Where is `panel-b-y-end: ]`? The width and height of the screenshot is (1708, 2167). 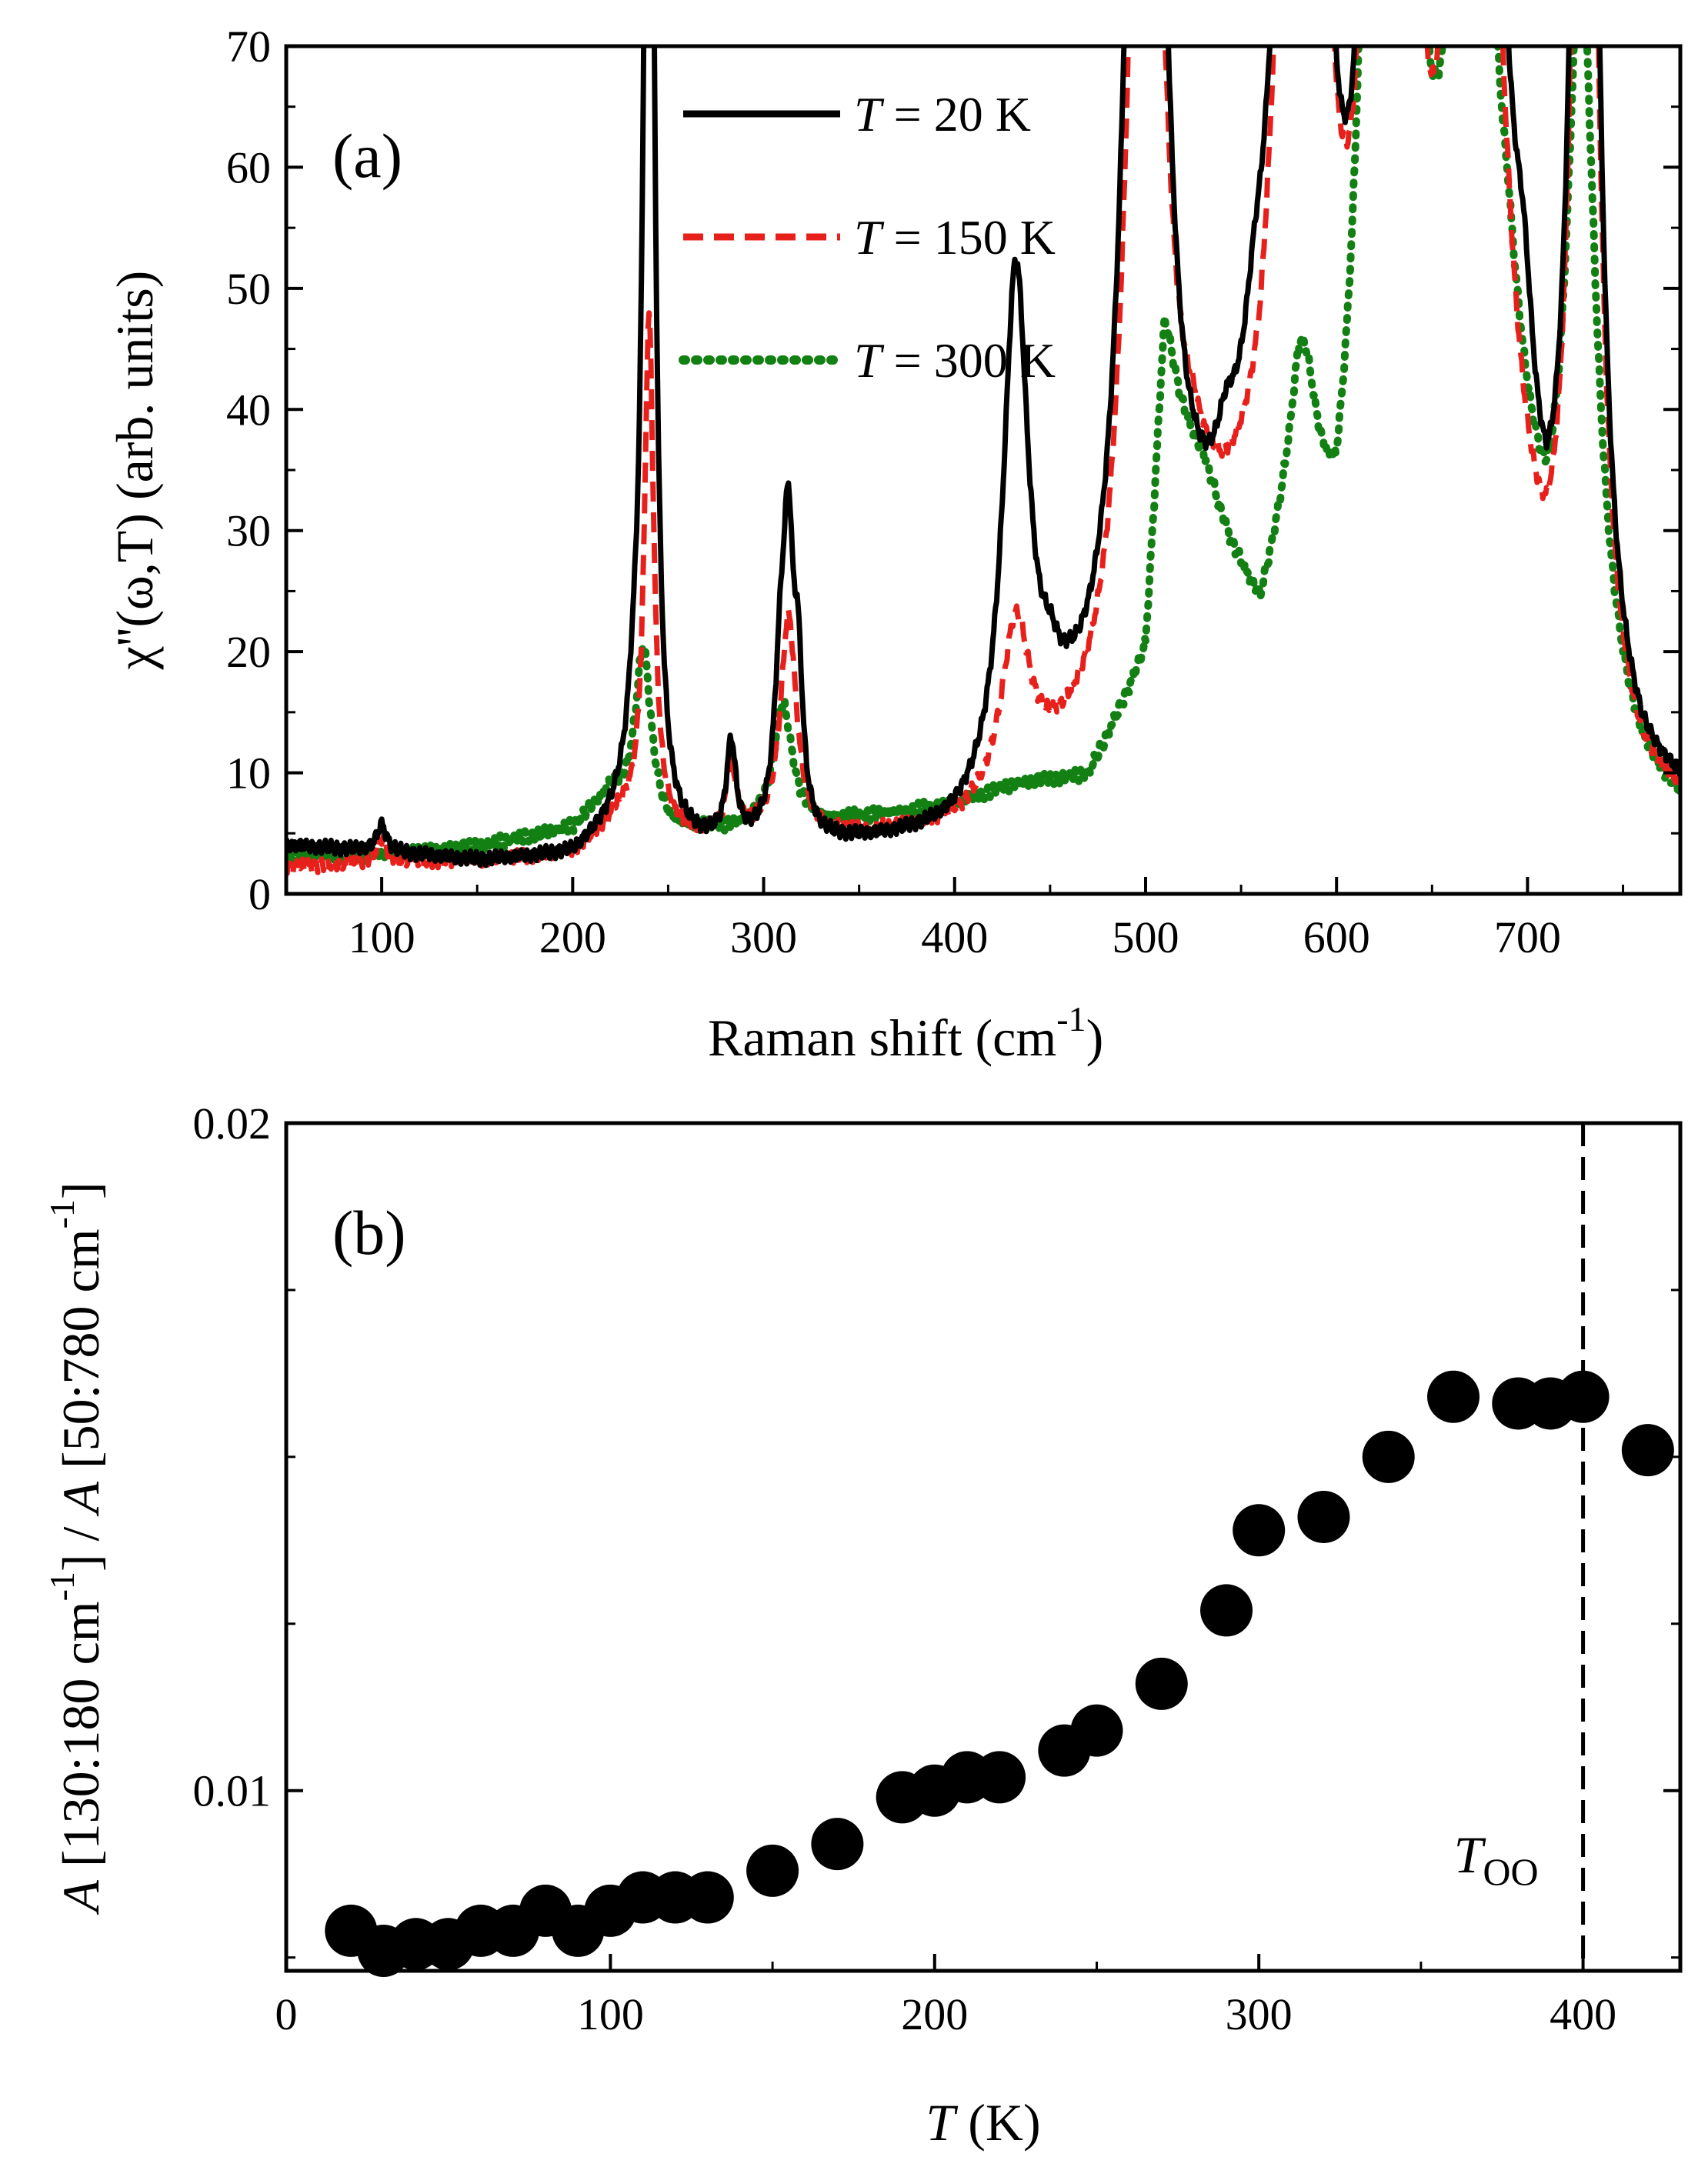 panel-b-y-end: ] is located at coordinates (81, 1191).